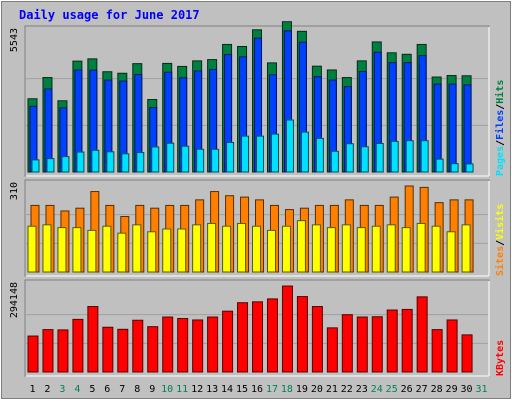 This screenshot has width=512, height=405. I want to click on x-tick-label: 31, so click(481, 389).